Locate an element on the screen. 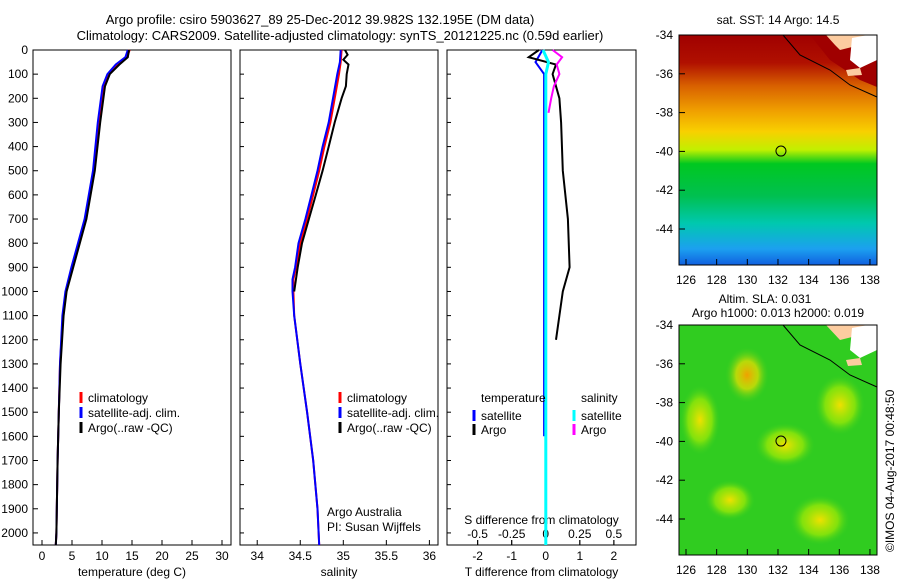  lat-tick-label: -44 is located at coordinates (665, 229).